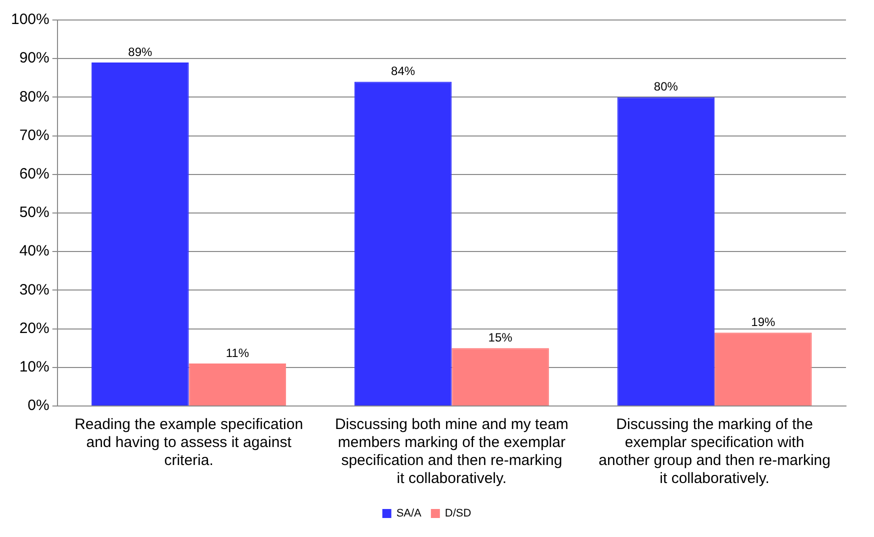 The image size is (874, 537). I want to click on y-tick-label: 40%, so click(34, 251).